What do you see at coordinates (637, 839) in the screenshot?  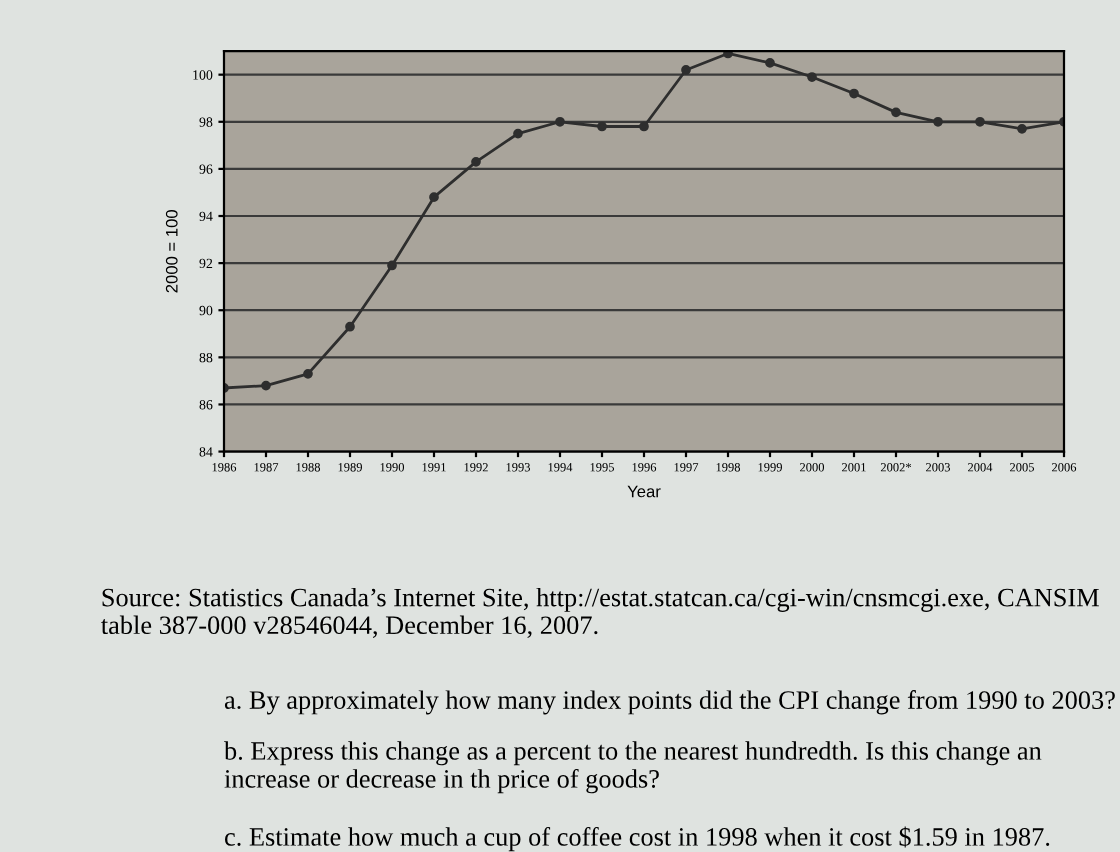 I see `text: c. Estimate how much a cup of coffee cost in 1998 when it cost $1.59 in 1987.` at bounding box center [637, 839].